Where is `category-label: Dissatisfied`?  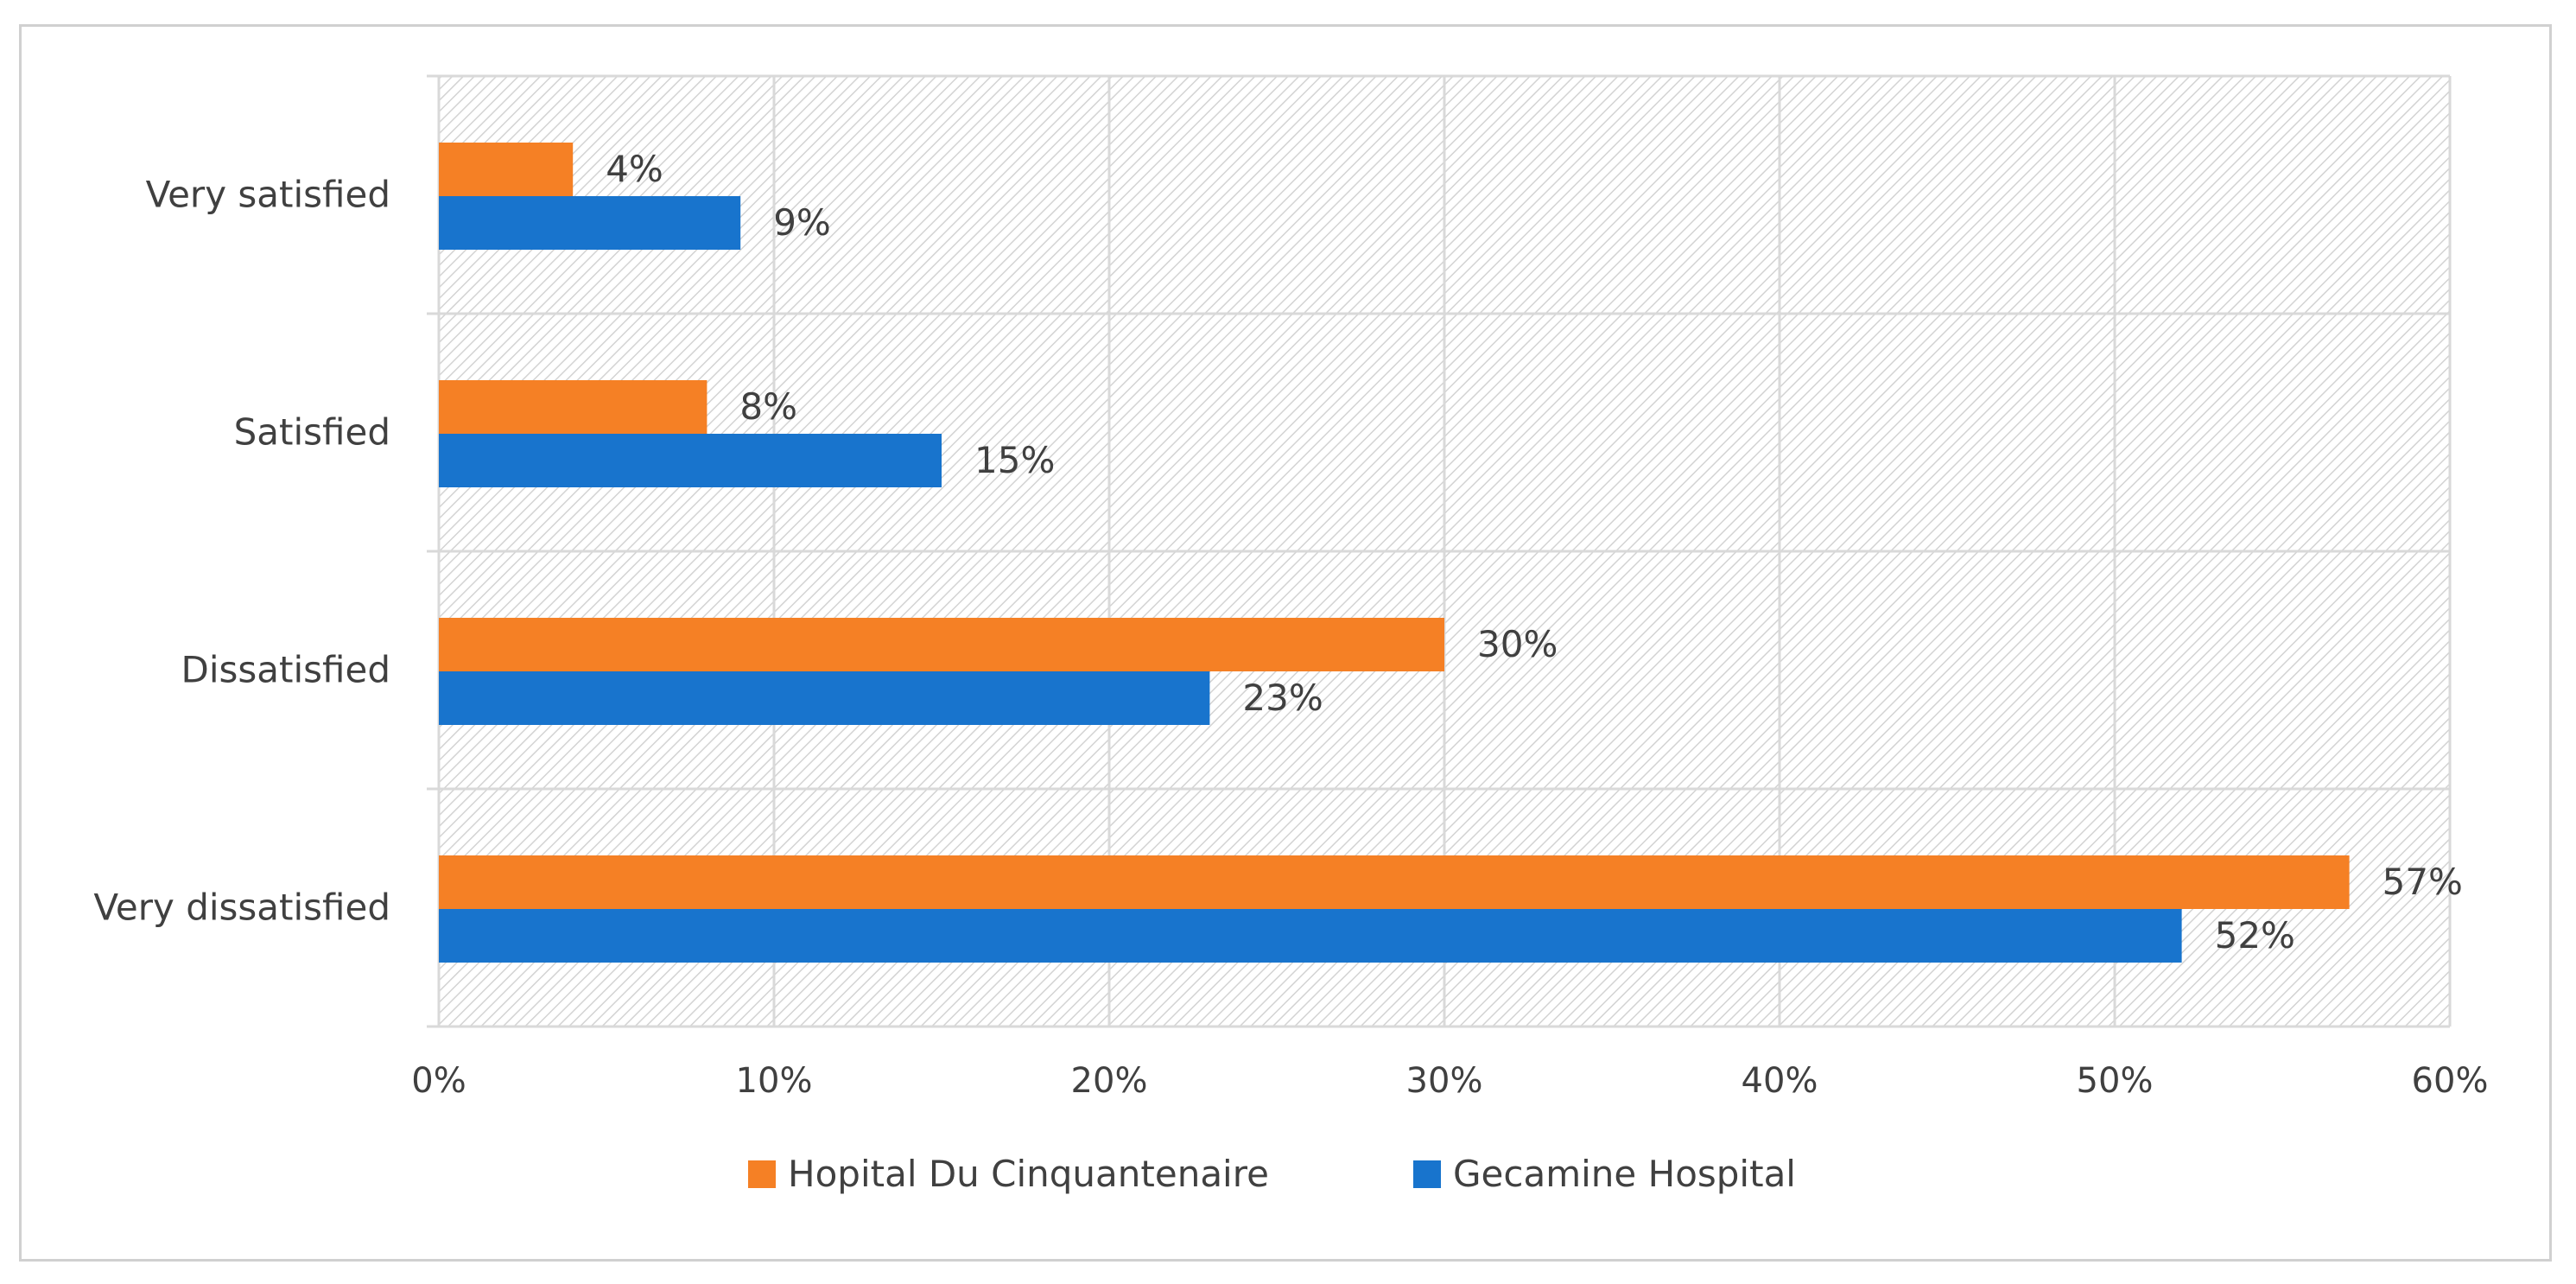
category-label: Dissatisfied is located at coordinates (285, 670).